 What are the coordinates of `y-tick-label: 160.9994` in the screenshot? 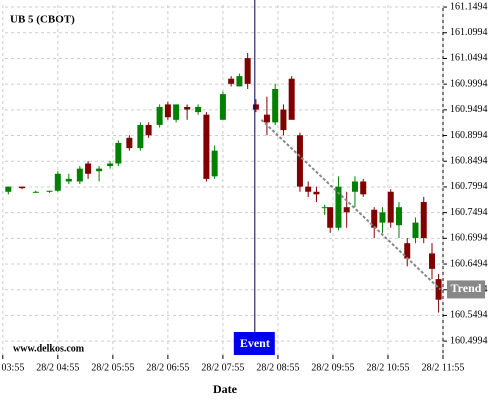 It's located at (469, 83).